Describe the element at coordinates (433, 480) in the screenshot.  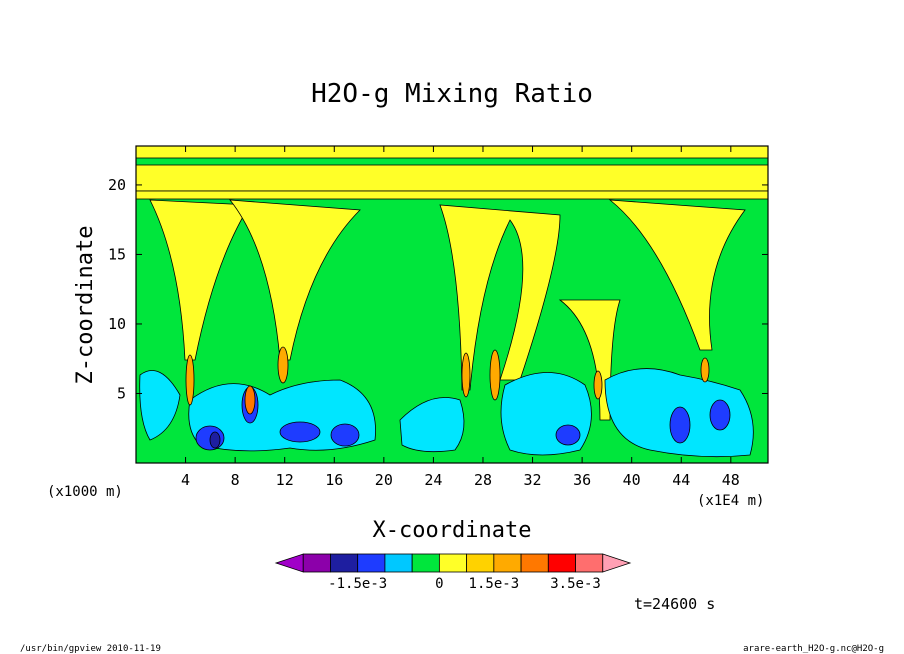
I see `x-tick-label: 24` at that location.